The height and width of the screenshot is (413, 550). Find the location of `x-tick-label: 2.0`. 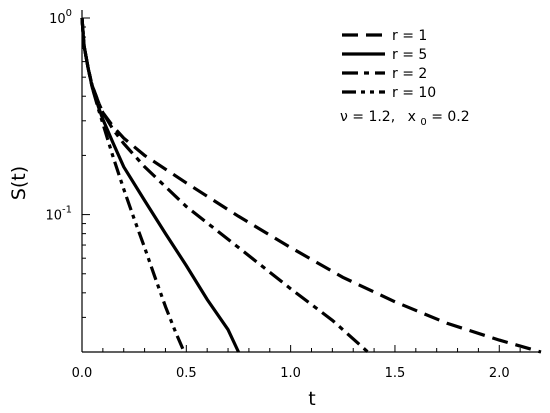

x-tick-label: 2.0 is located at coordinates (499, 373).